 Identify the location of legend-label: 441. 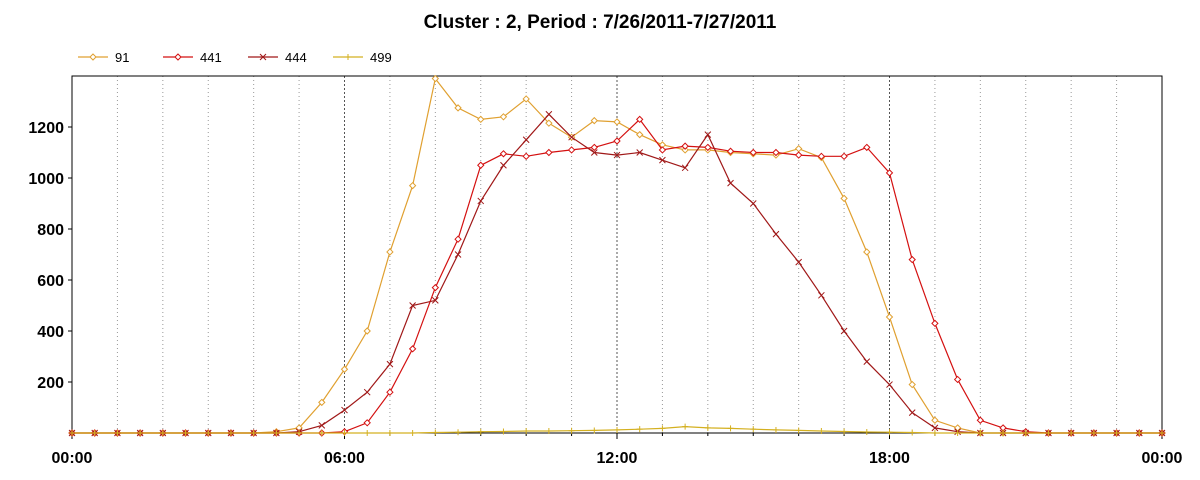
(211, 57).